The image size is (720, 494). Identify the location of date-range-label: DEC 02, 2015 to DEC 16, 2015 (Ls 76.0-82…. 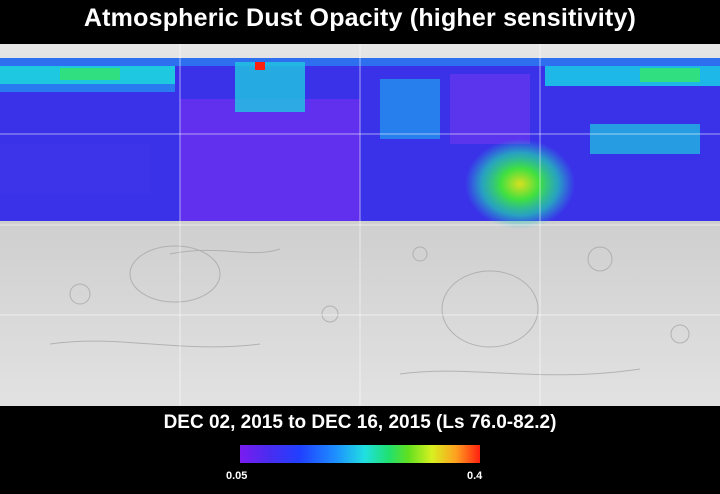
(360, 422).